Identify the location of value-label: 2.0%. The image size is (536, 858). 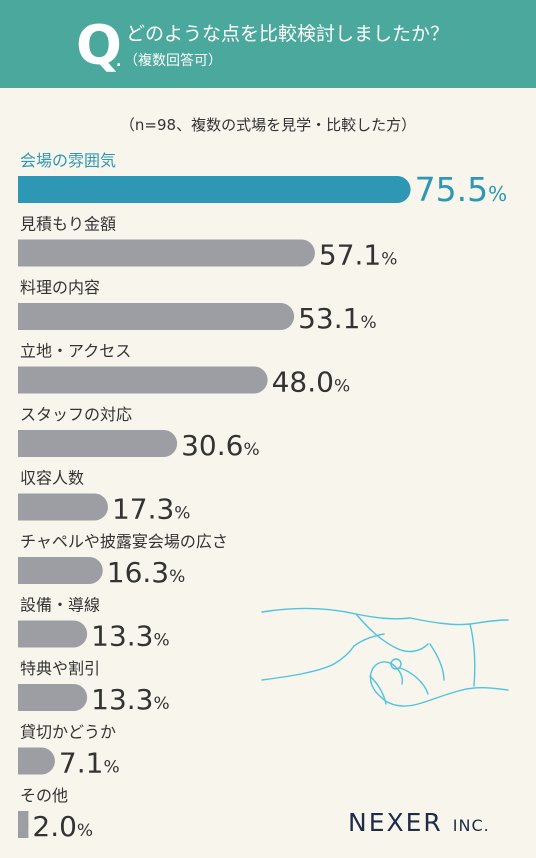
(62, 826).